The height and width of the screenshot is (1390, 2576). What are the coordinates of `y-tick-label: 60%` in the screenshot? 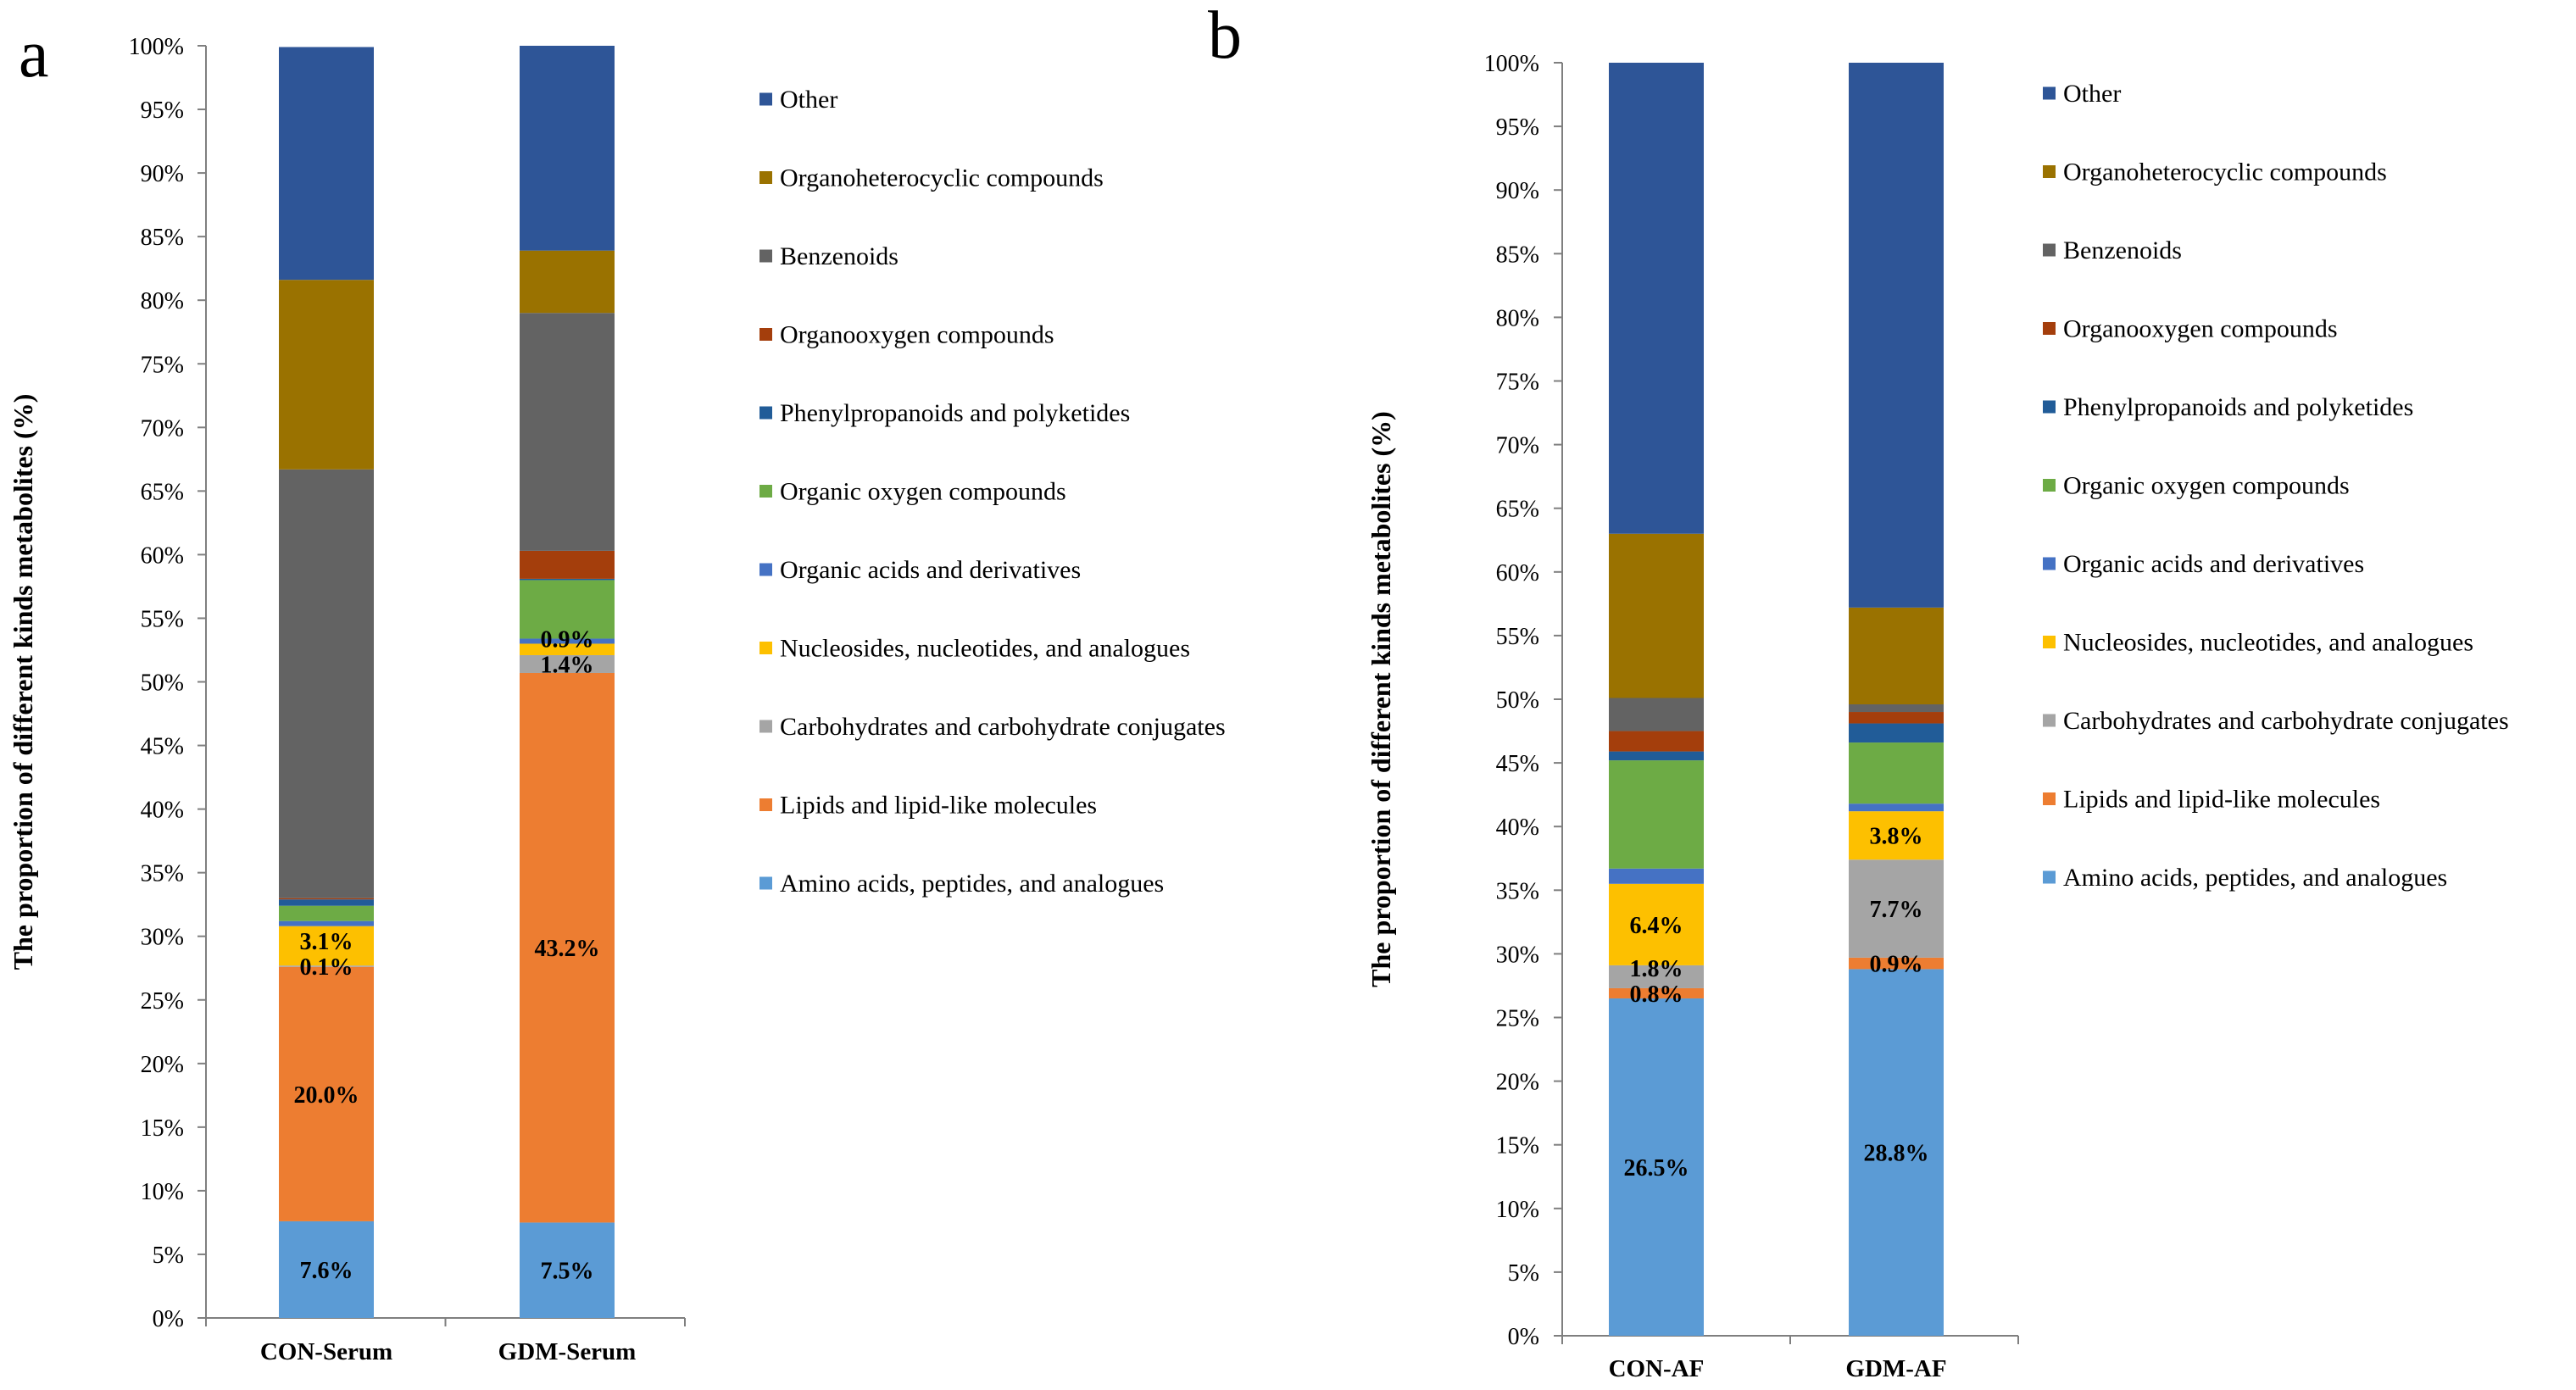 It's located at (162, 555).